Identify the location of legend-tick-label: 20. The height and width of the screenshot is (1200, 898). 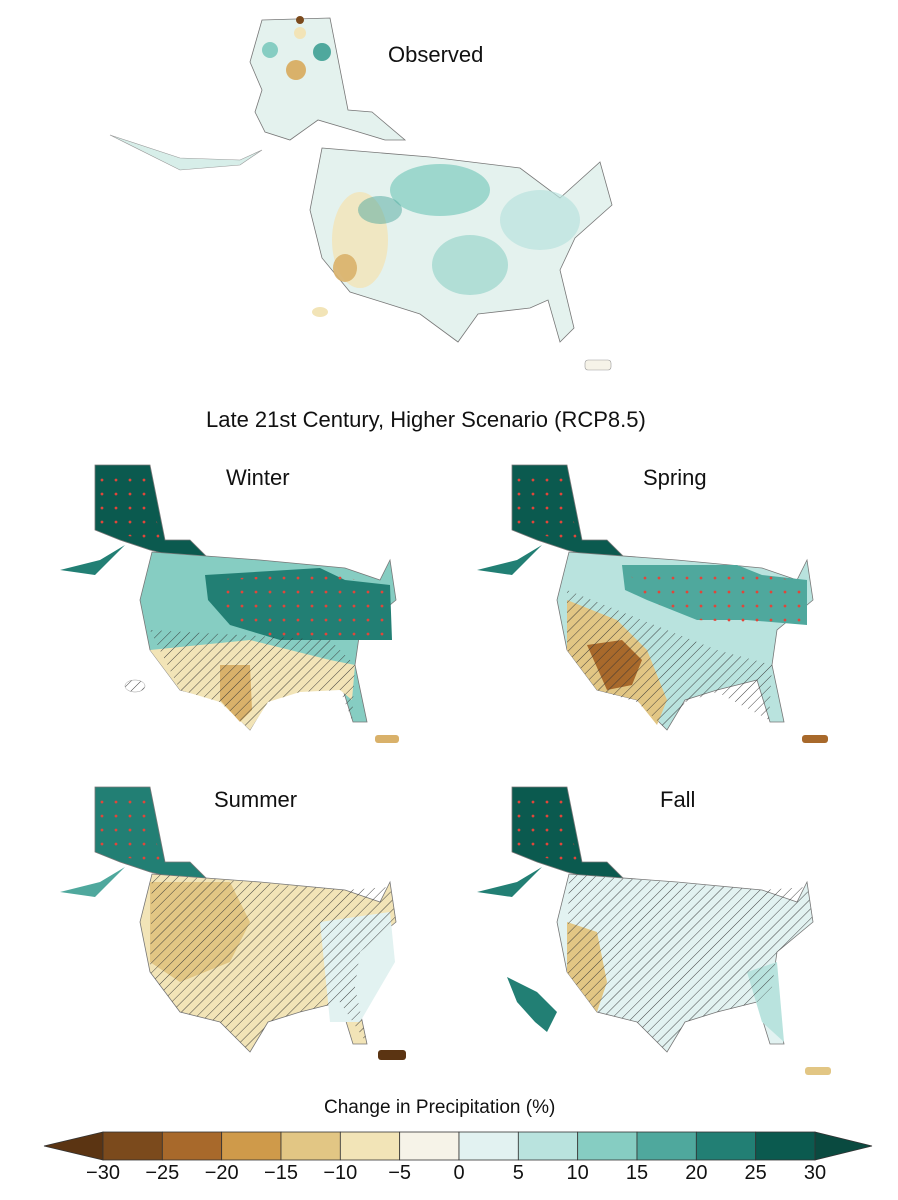
(696, 1173).